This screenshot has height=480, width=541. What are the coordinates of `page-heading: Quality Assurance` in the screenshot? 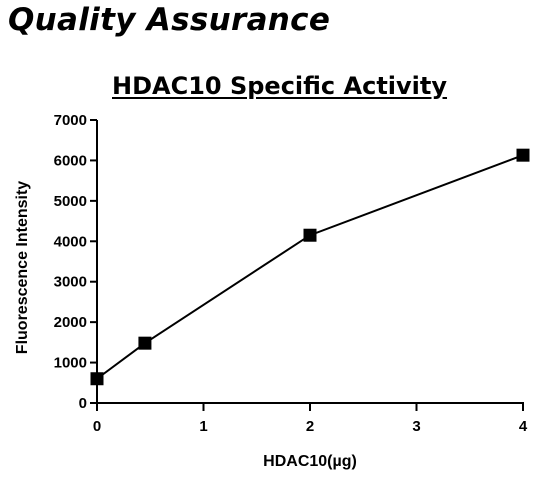 It's located at (169, 20).